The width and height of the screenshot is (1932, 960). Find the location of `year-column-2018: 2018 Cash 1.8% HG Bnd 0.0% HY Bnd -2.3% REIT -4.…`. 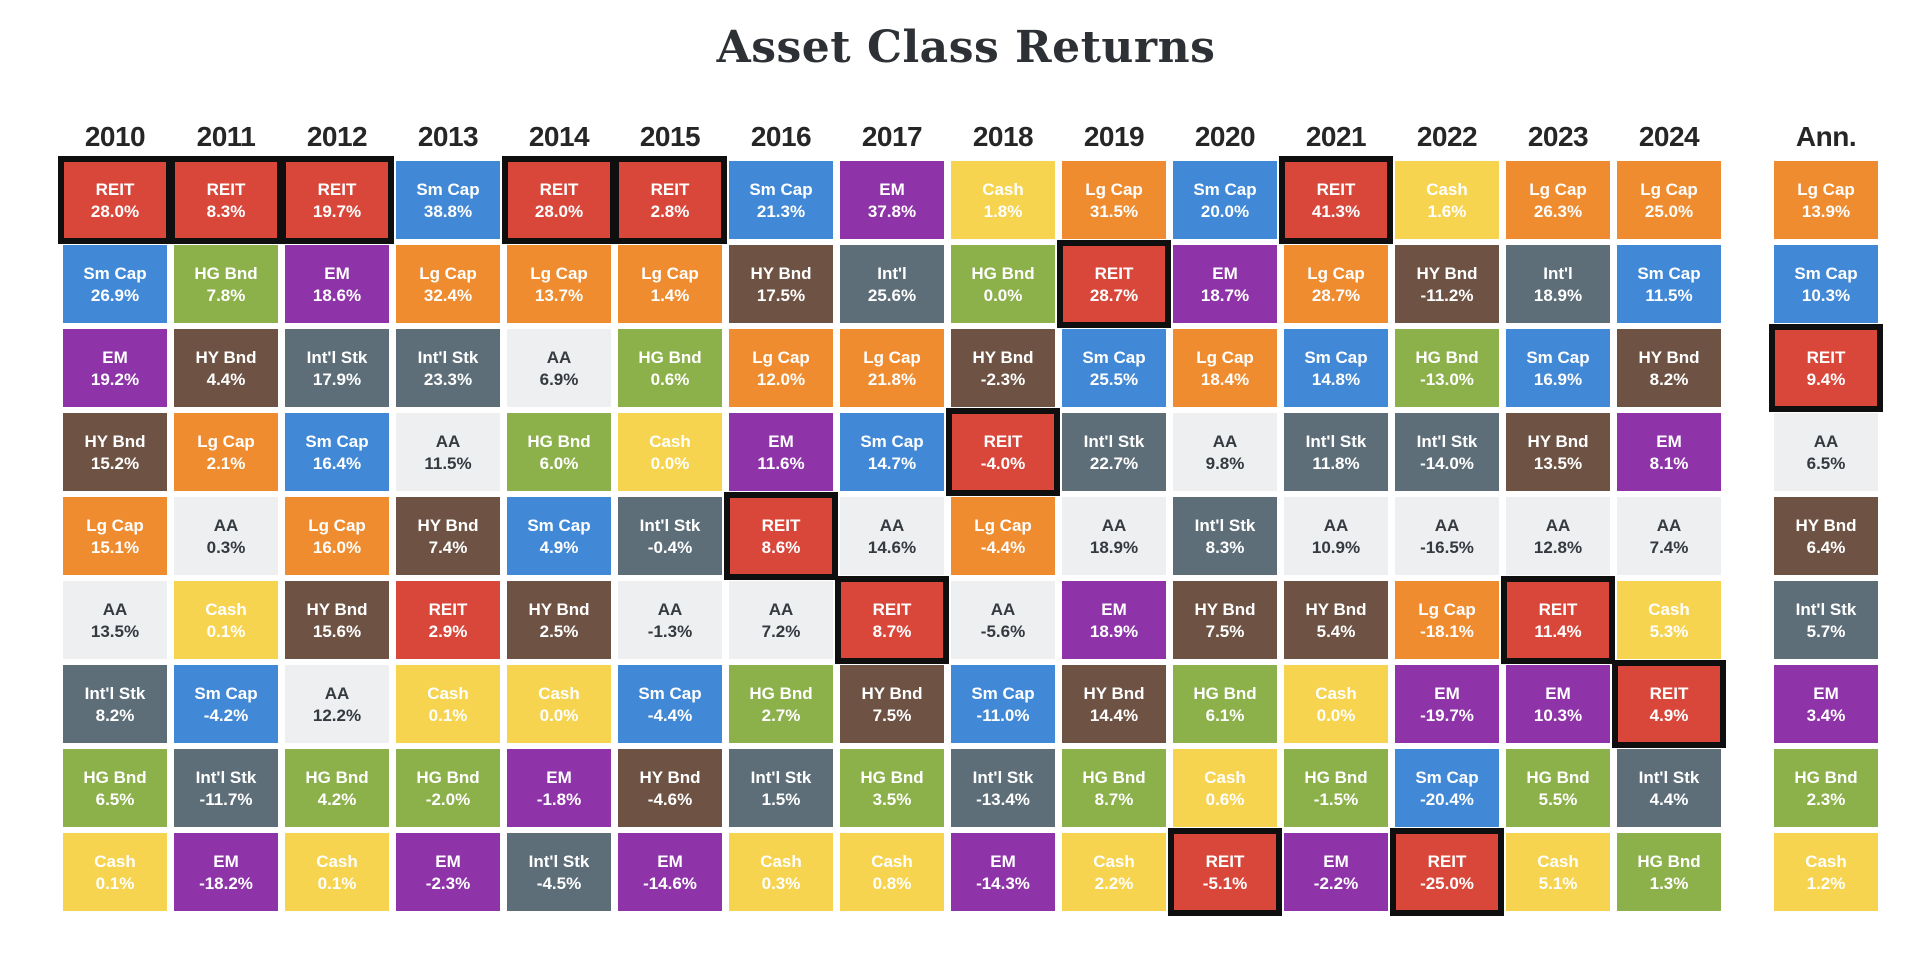

year-column-2018: 2018 Cash 1.8% HG Bnd 0.0% HY Bnd -2.3% REIT -4.… is located at coordinates (1003, 512).